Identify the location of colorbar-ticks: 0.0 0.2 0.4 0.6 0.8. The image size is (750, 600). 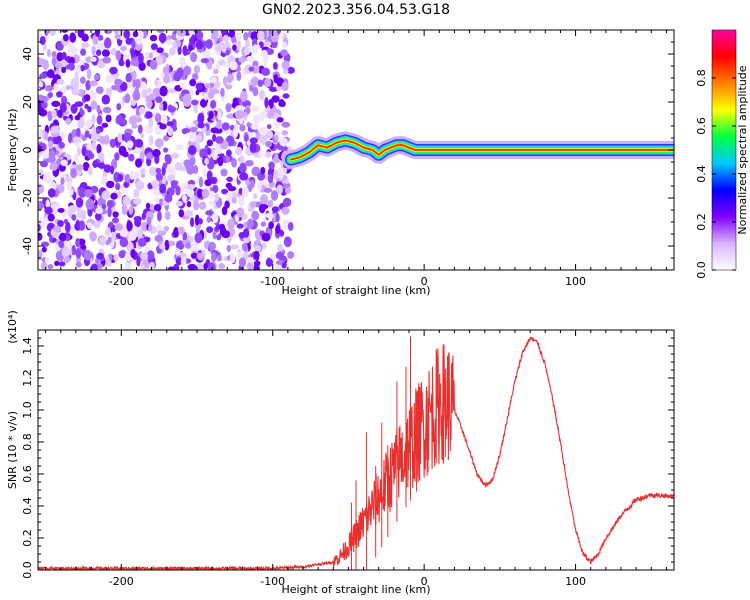
(715, 174).